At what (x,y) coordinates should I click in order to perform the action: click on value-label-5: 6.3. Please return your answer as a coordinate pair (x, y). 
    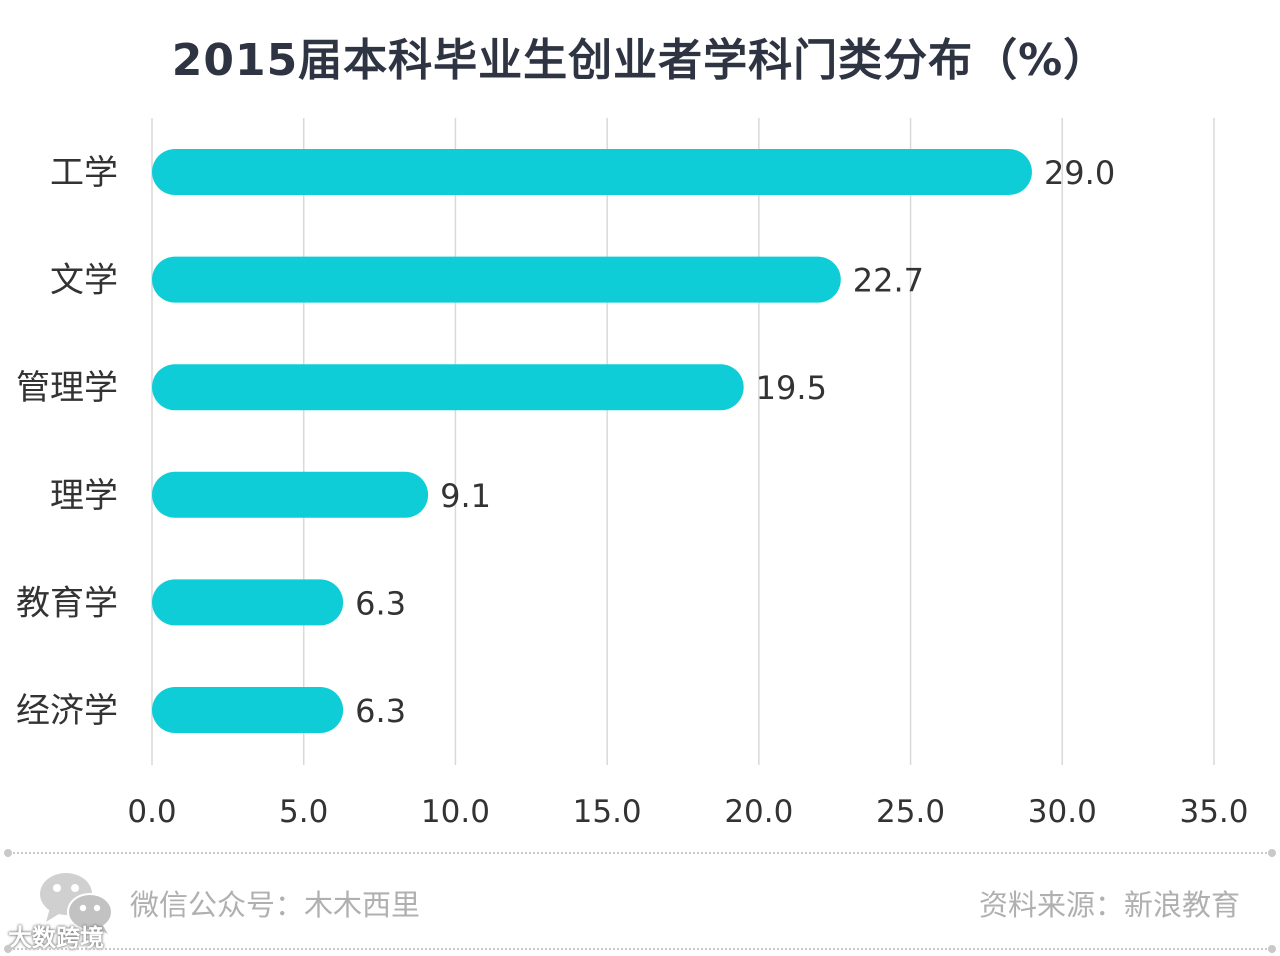
    Looking at the image, I should click on (380, 711).